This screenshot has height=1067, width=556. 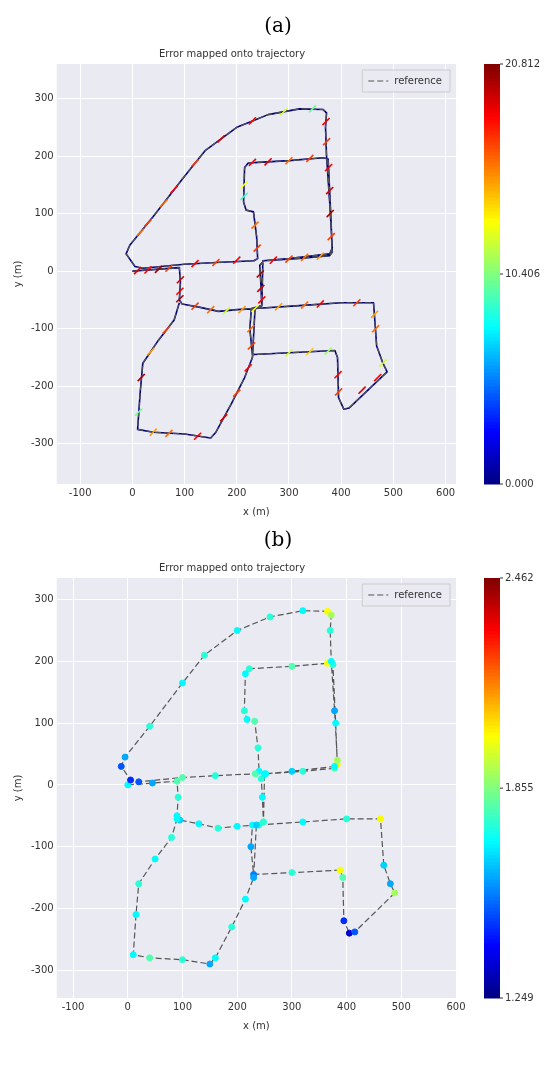 I want to click on color-bar-label: 2.462, so click(x=519, y=577).